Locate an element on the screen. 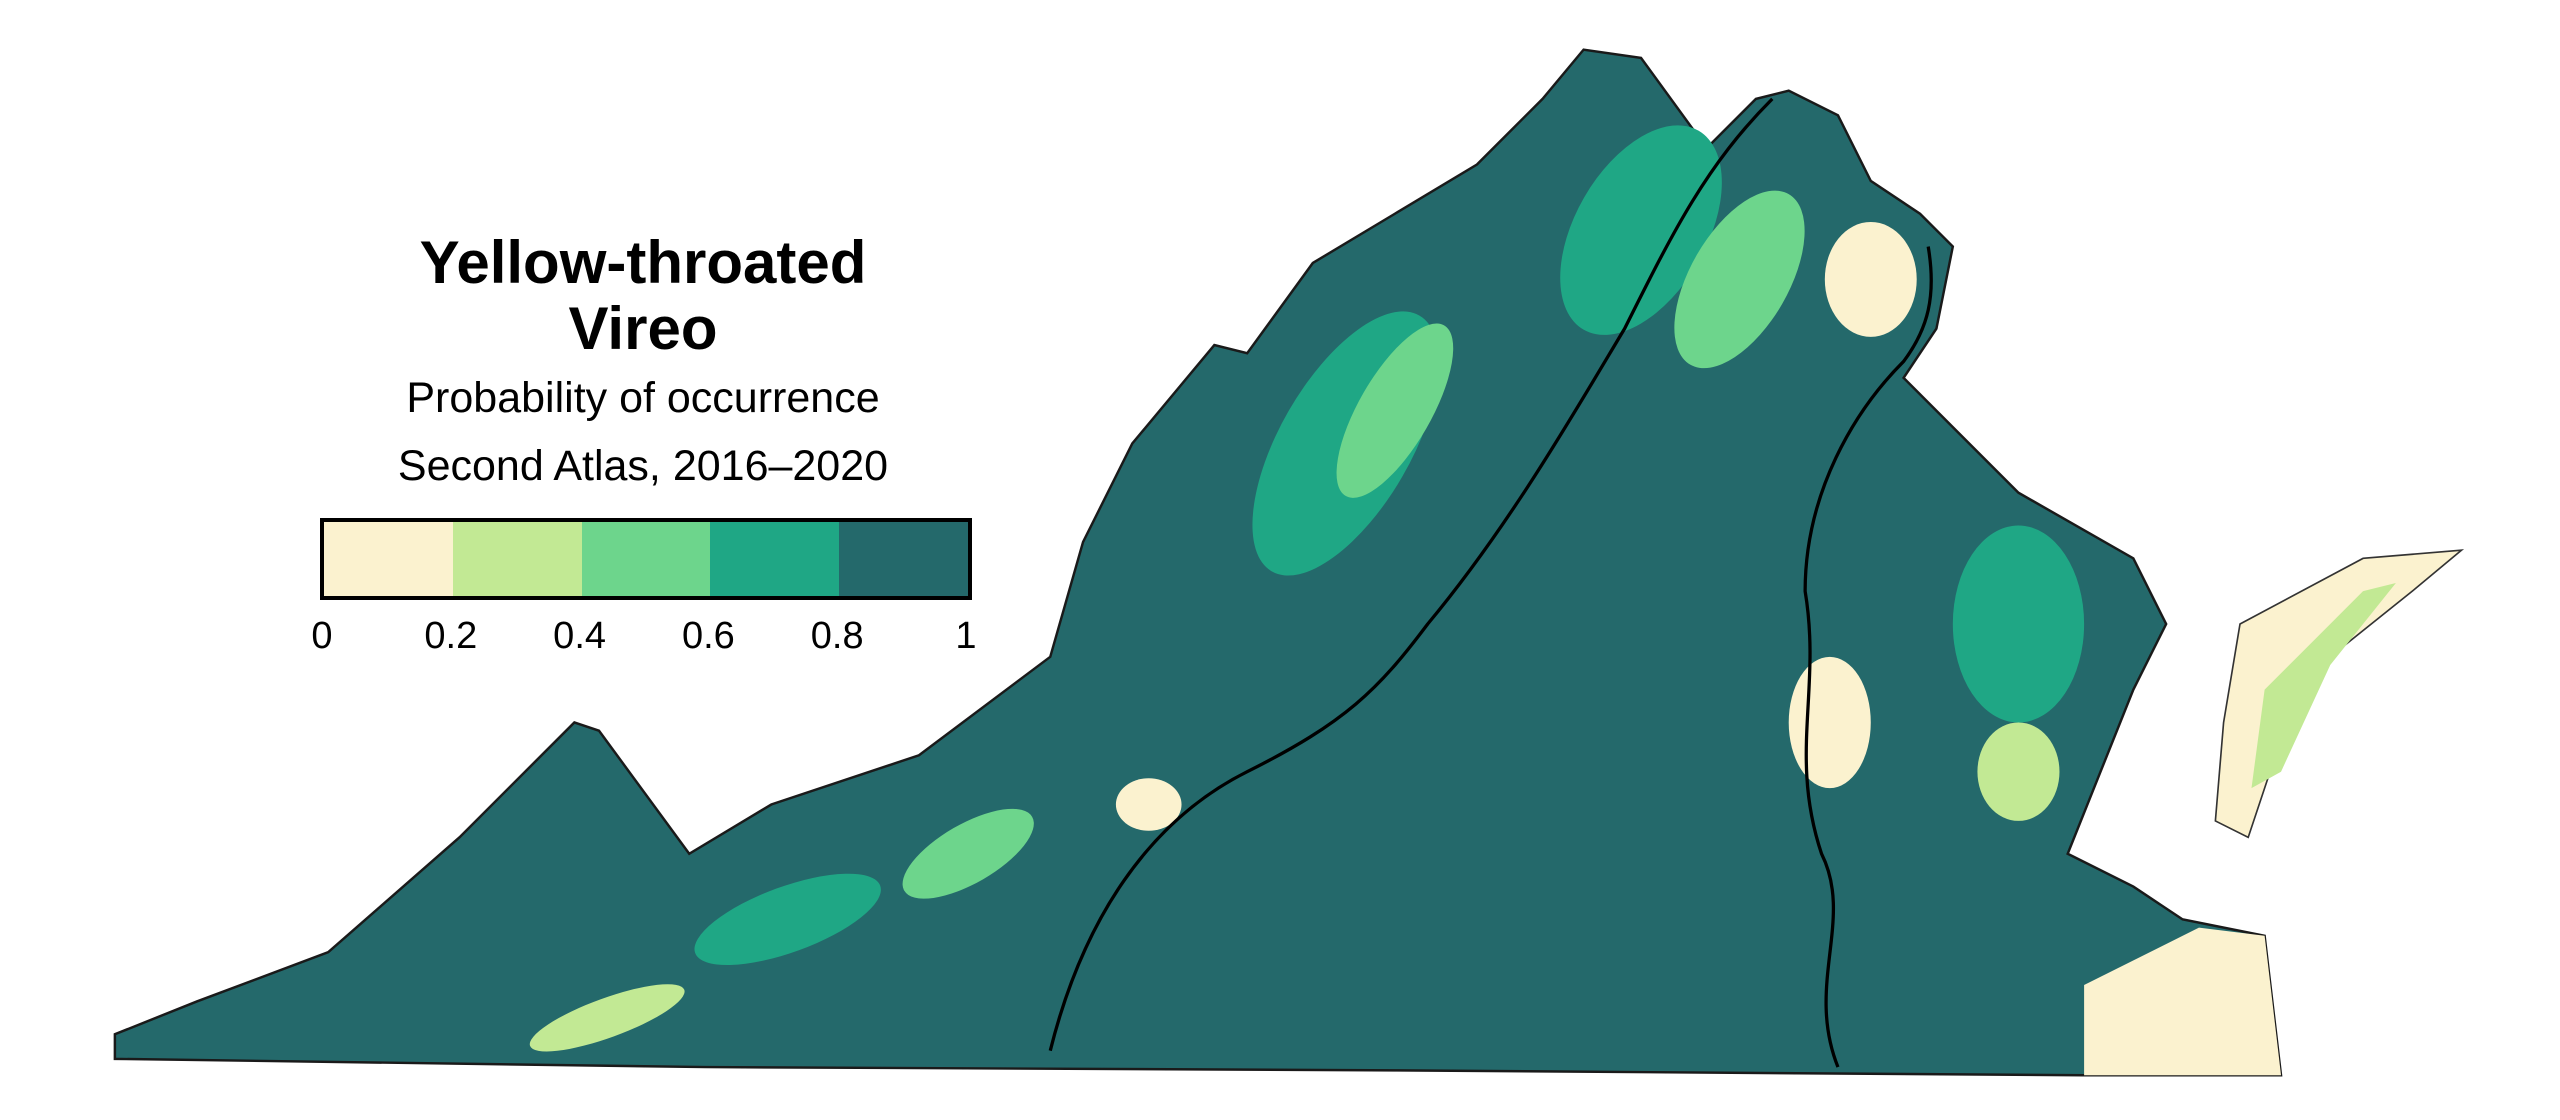 The width and height of the screenshot is (2560, 1120). map-title-line1: Yellow-throated is located at coordinates (643, 262).